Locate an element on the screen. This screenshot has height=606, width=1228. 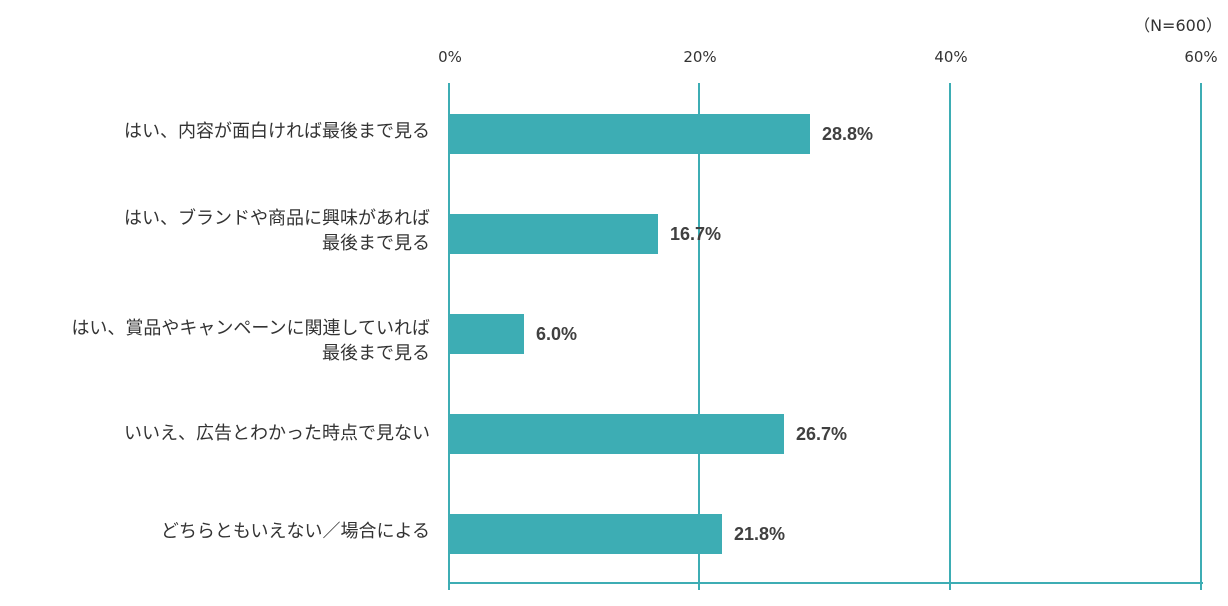
x-tick-20: 20% is located at coordinates (700, 57).